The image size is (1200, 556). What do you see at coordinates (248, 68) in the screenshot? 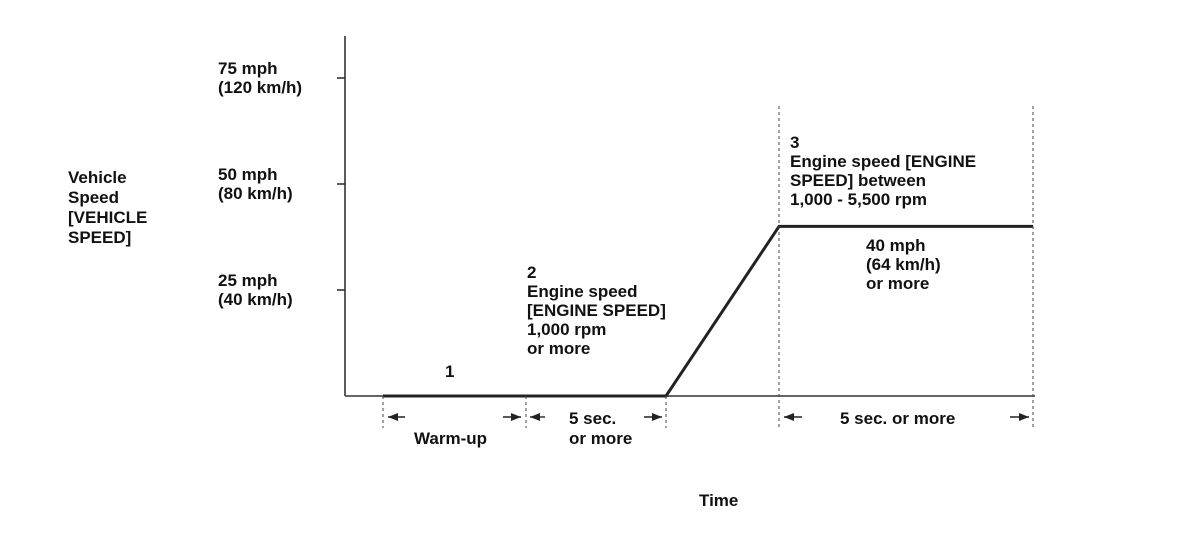
I see `y-tick-label-75-mph: 75 mph` at bounding box center [248, 68].